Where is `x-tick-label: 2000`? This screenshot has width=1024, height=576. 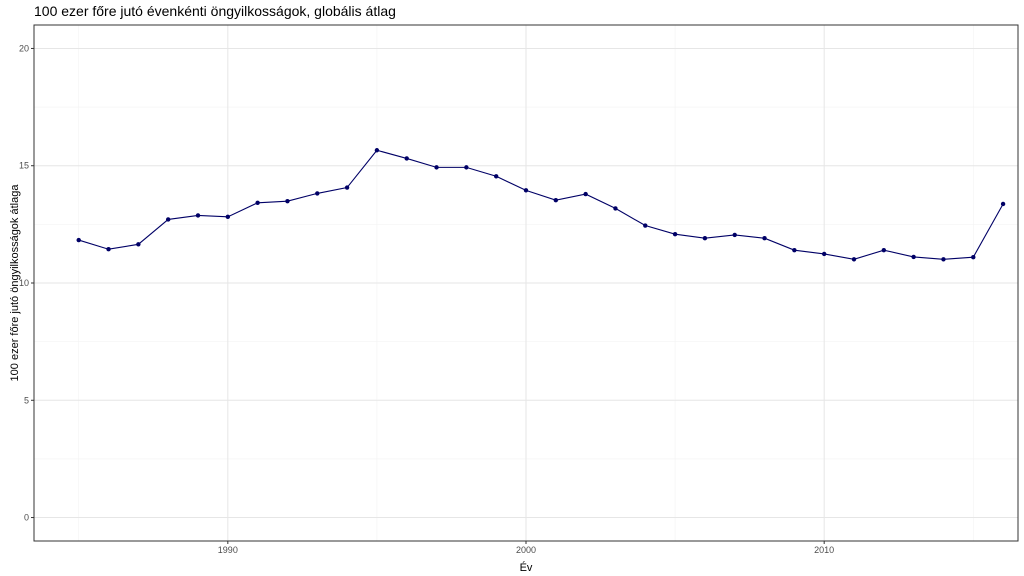 x-tick-label: 2000 is located at coordinates (526, 550).